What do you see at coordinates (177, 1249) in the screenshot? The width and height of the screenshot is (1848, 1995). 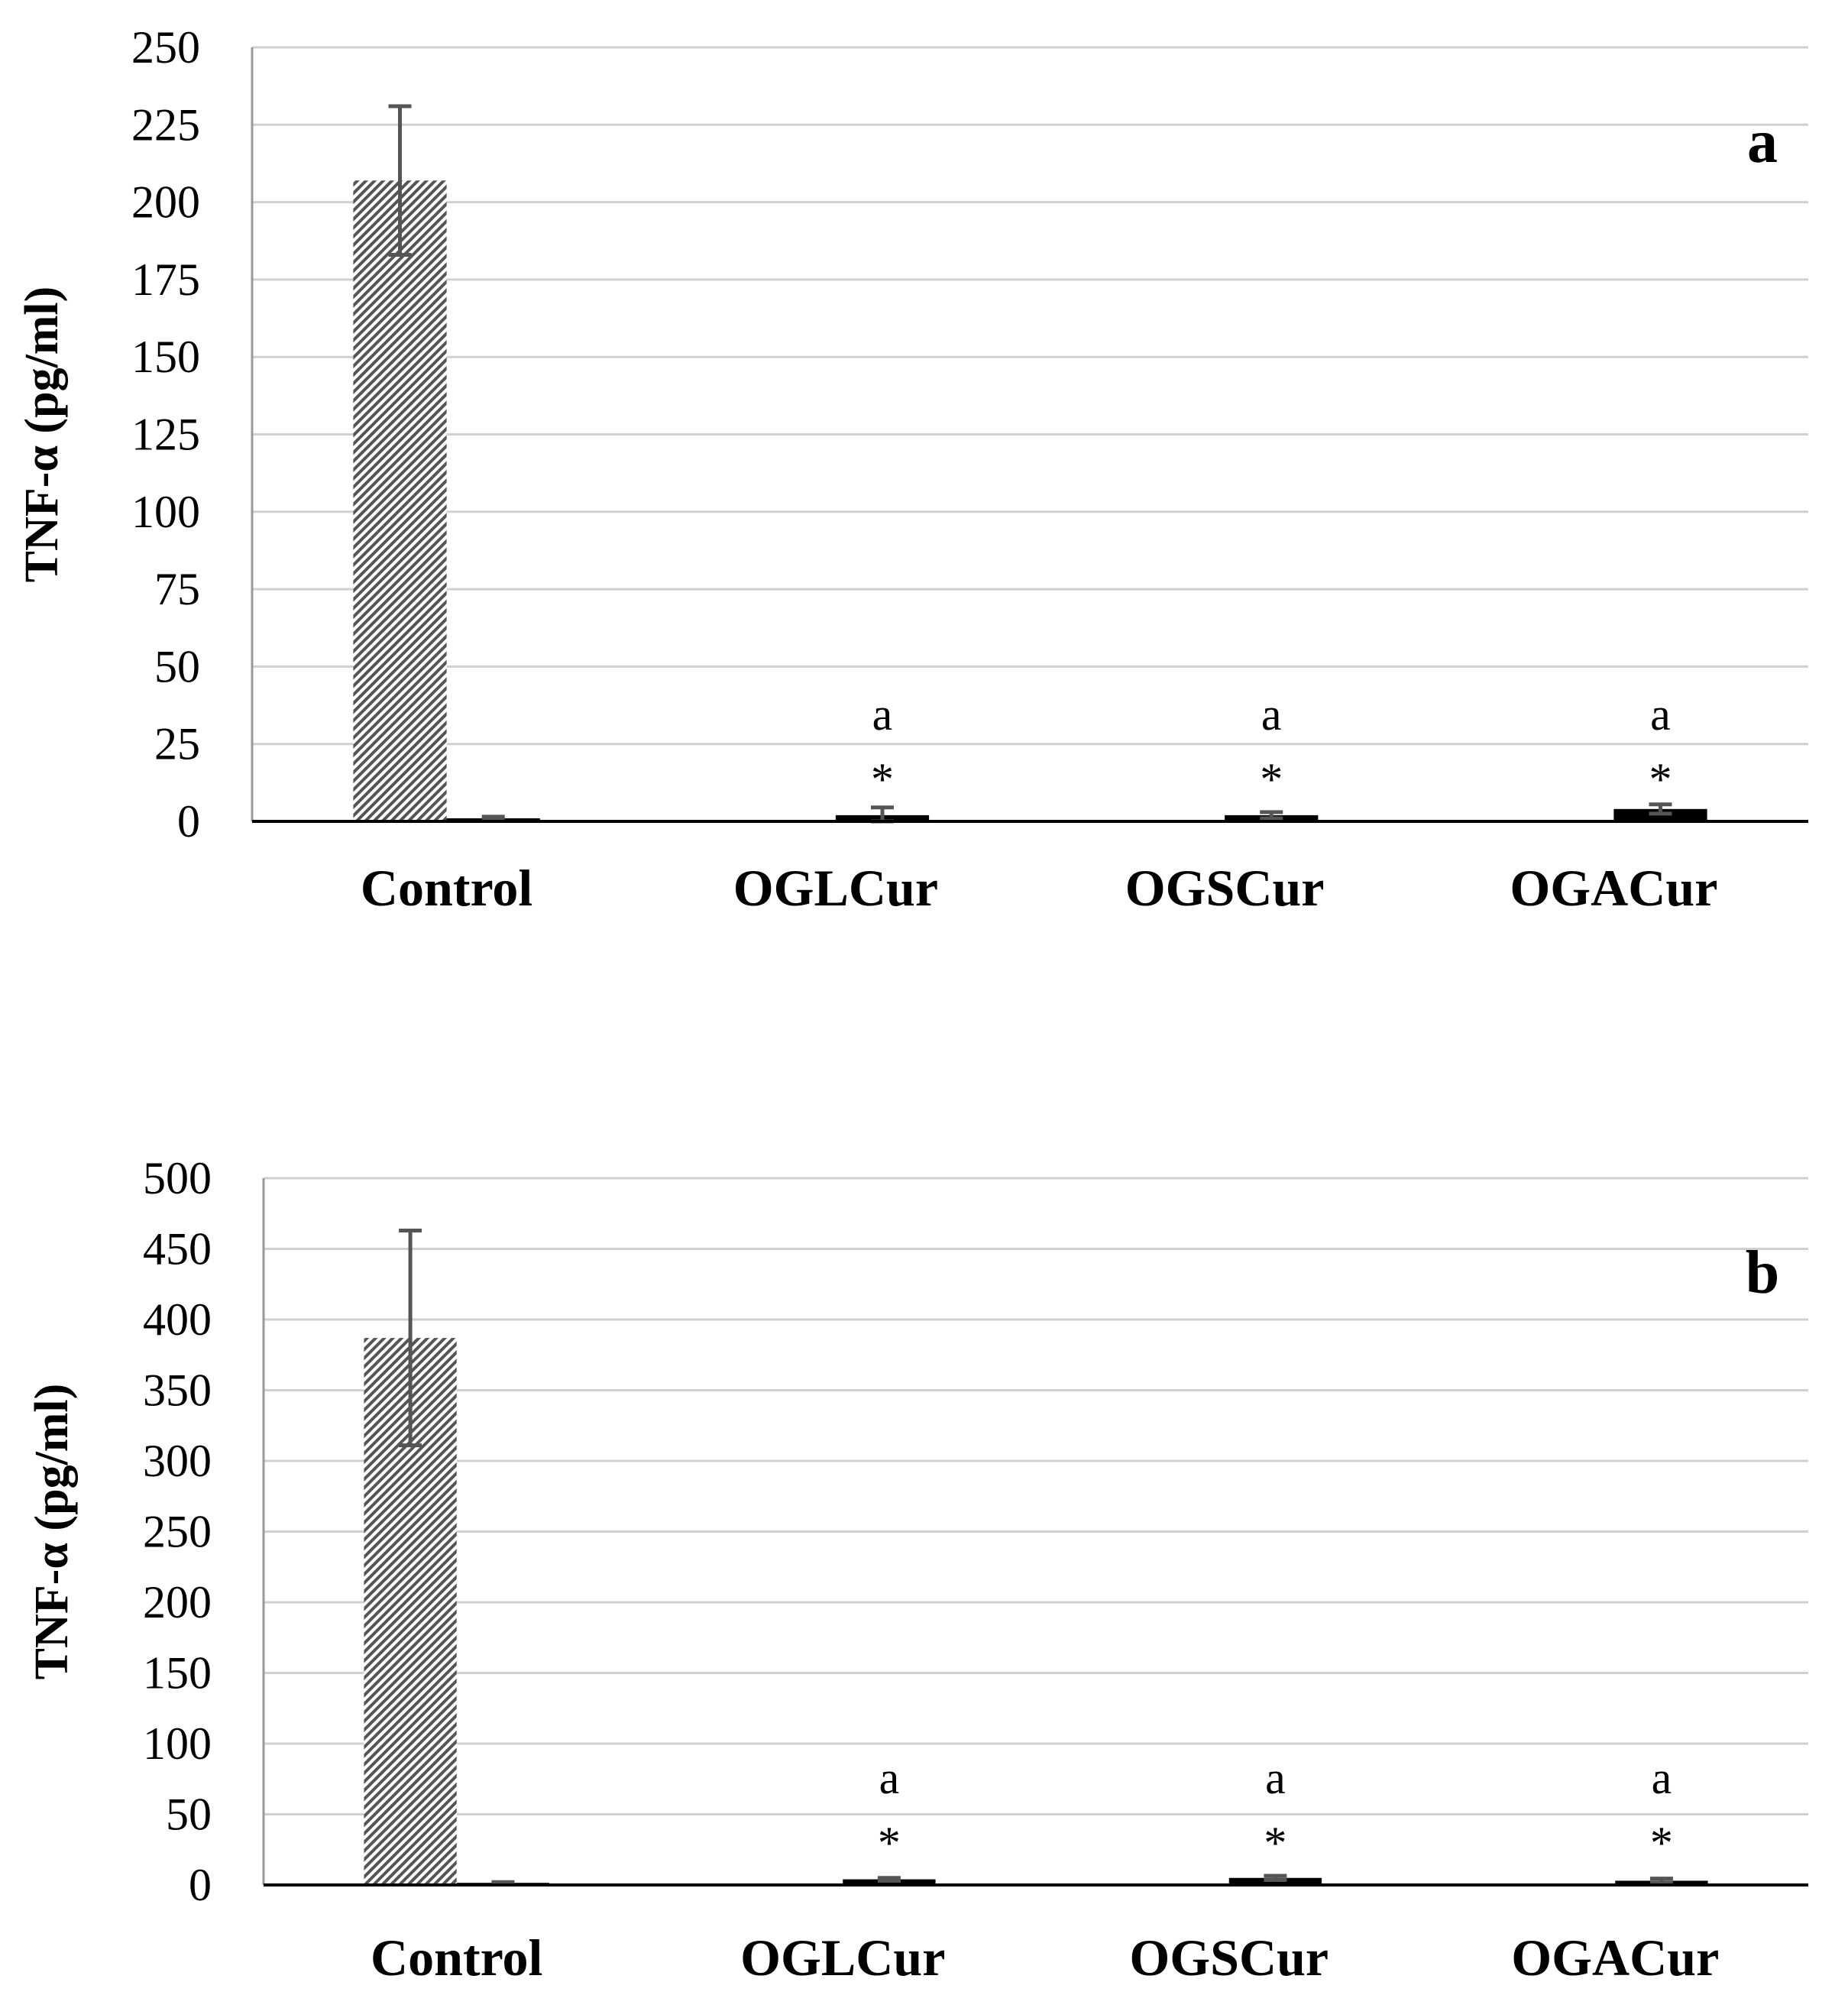 I see `y-tick-label: 450` at bounding box center [177, 1249].